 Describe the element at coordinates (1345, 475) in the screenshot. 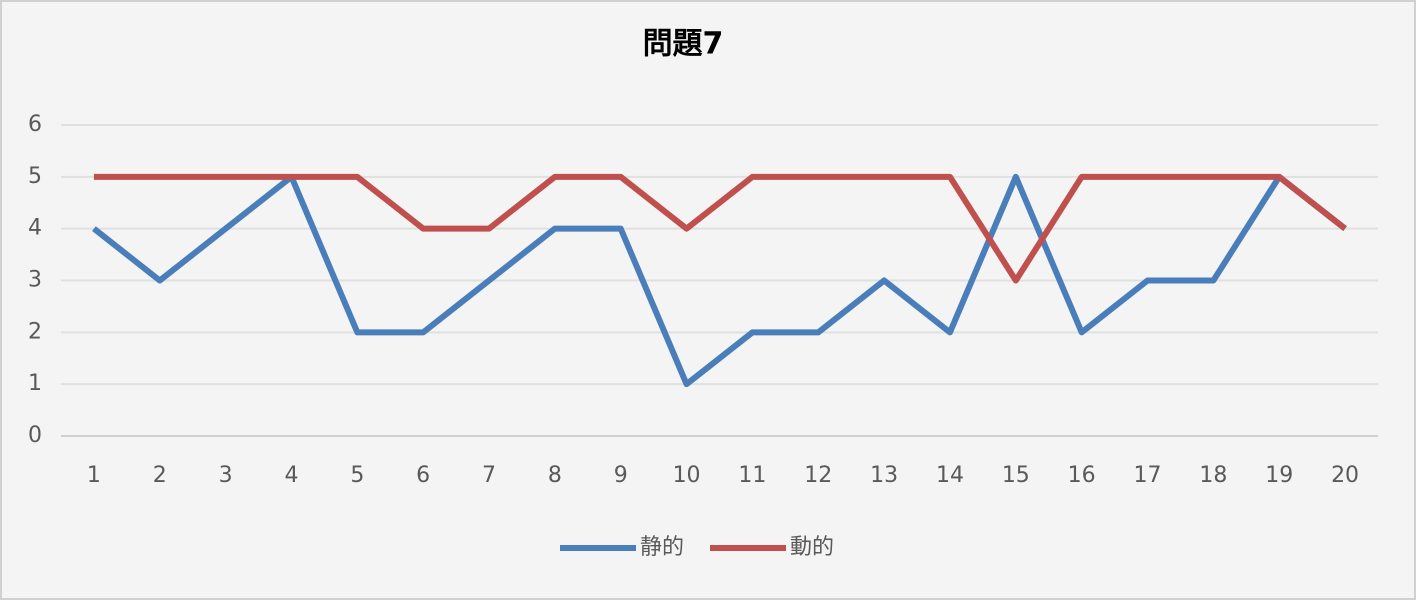

I see `x-tick-label: 20` at that location.